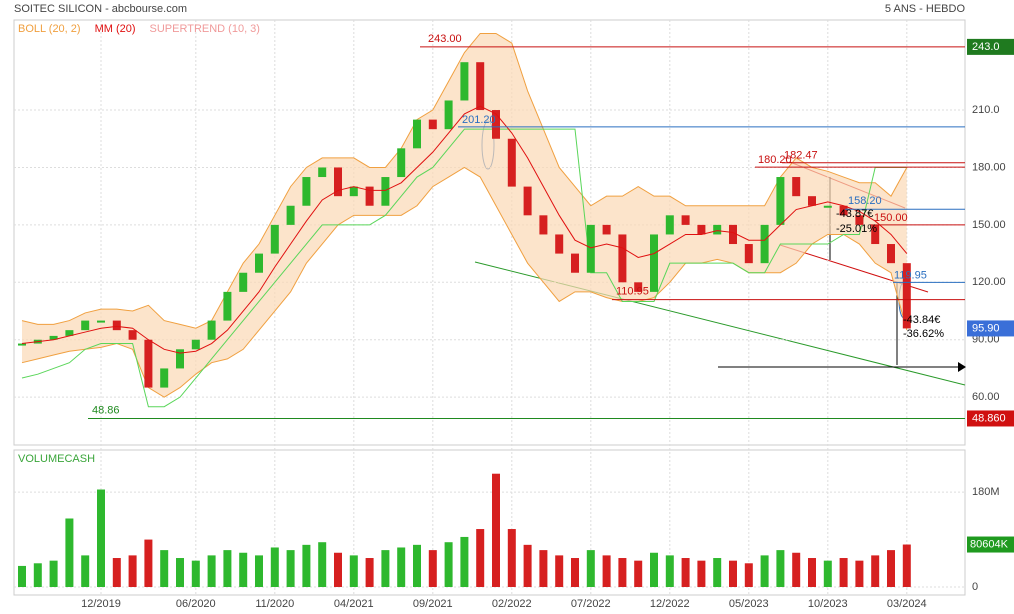  I want to click on level-label: 158.20, so click(865, 201).